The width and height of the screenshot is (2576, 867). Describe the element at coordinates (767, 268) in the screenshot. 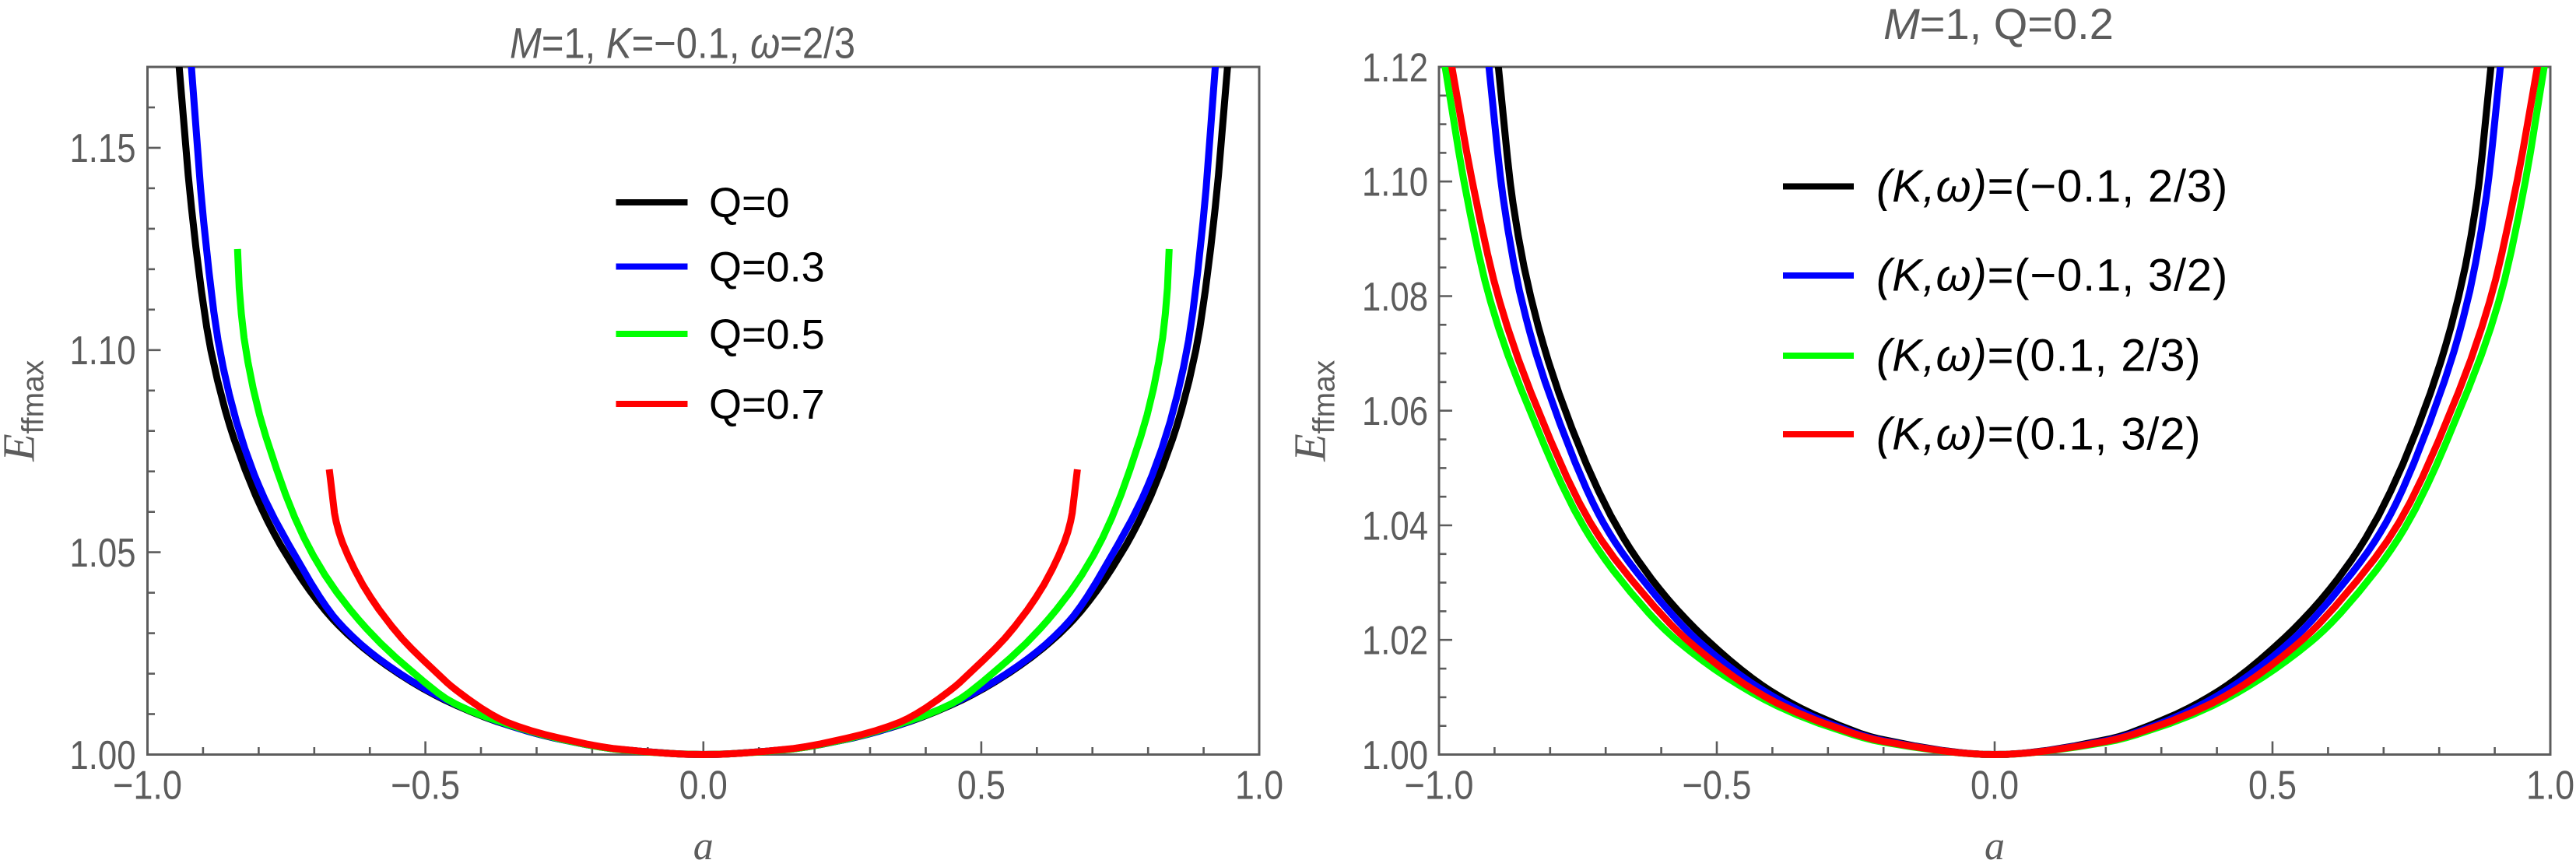

I see `svg-text: Q=0.3` at that location.